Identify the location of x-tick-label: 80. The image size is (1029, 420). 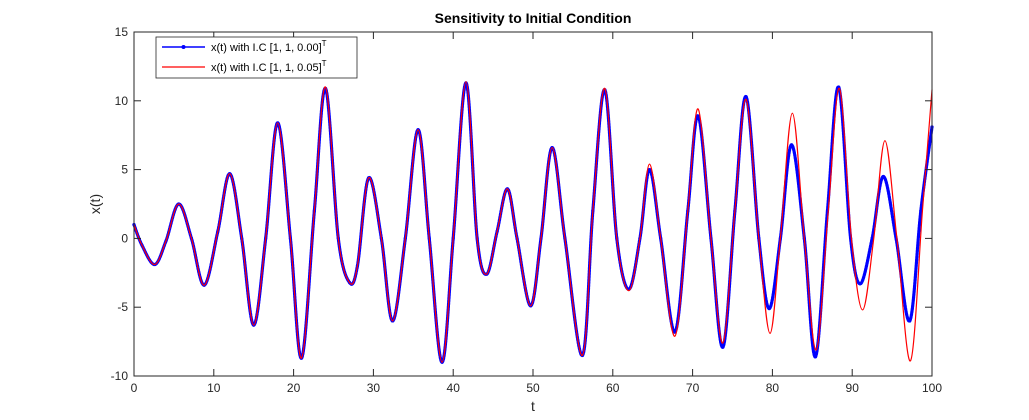
(773, 388).